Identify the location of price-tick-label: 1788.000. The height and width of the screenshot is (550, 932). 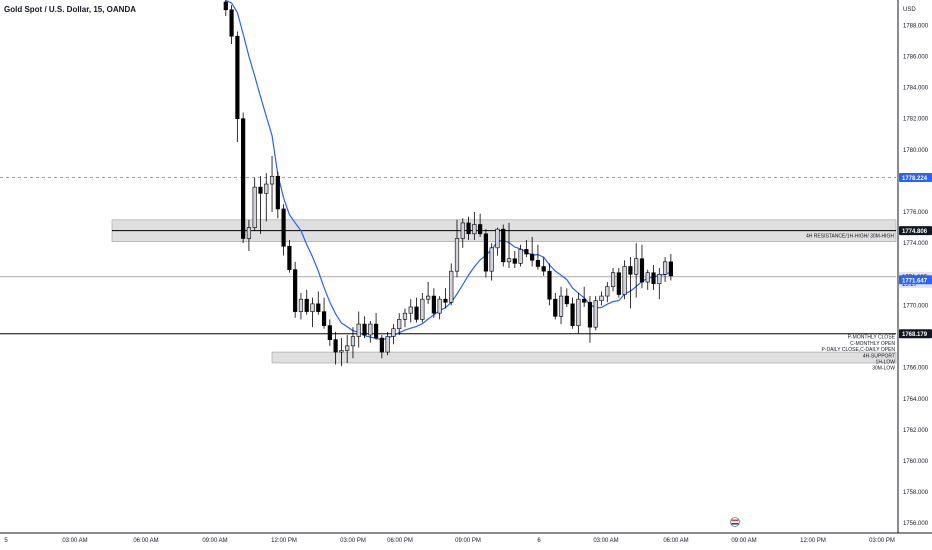
(916, 26).